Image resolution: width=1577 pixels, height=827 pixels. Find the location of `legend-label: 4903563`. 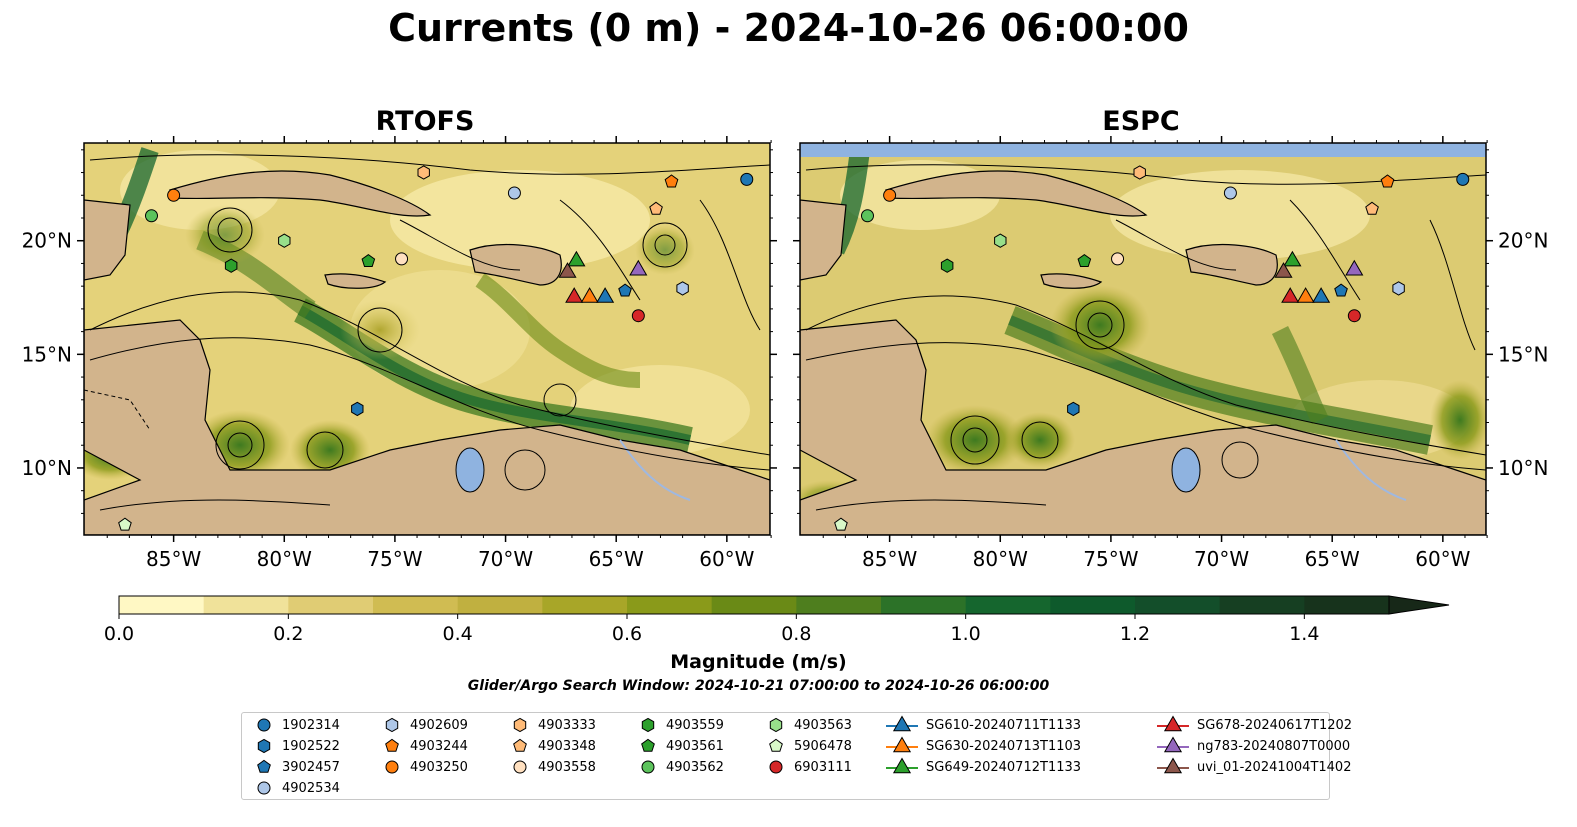

legend-label: 4903563 is located at coordinates (823, 725).